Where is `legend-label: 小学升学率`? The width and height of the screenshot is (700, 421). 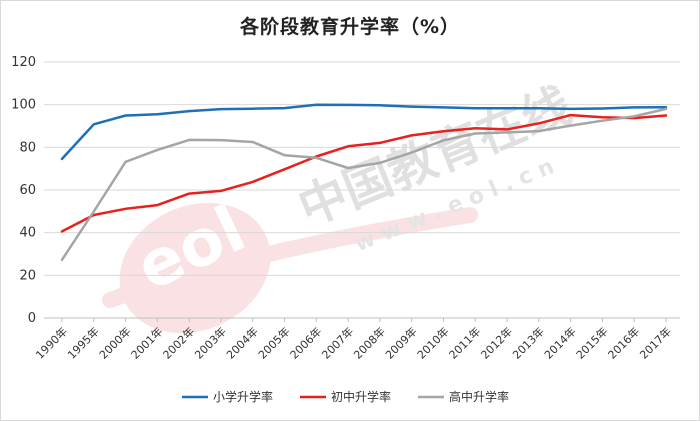 legend-label: 小学升学率 is located at coordinates (243, 396).